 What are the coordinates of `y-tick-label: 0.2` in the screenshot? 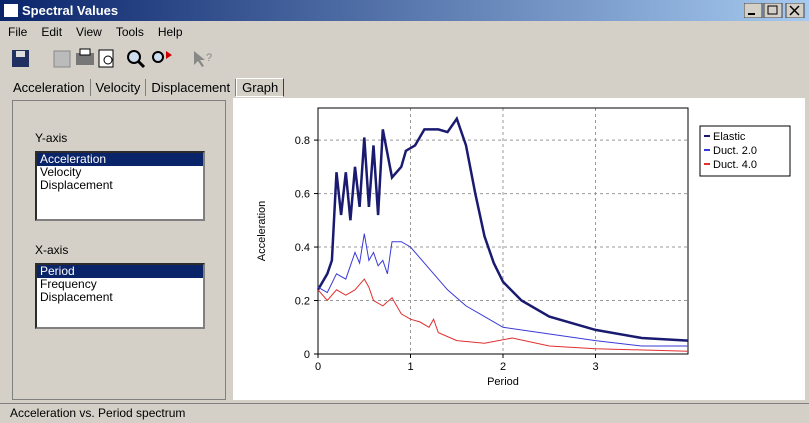 It's located at (302, 302).